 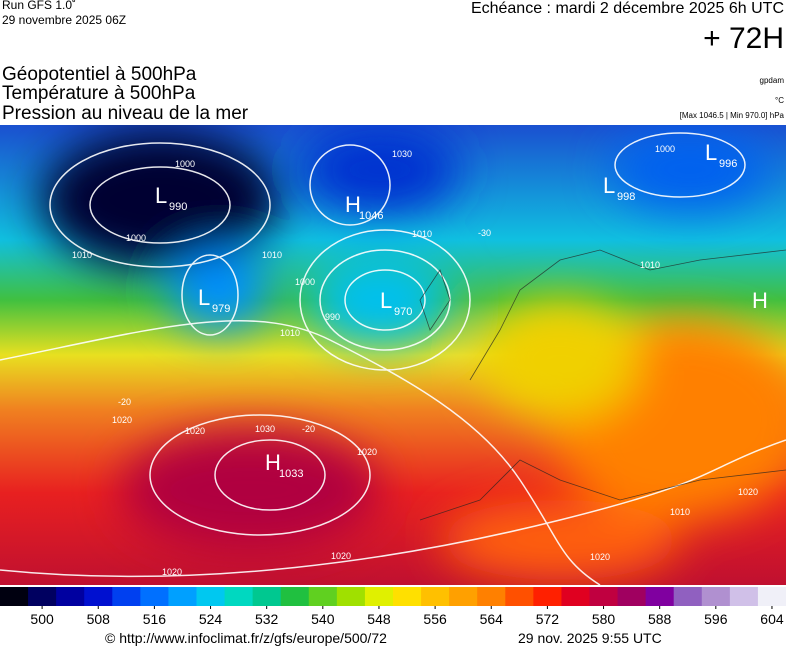 I want to click on colorbar-tick-label: 540, so click(x=323, y=619).